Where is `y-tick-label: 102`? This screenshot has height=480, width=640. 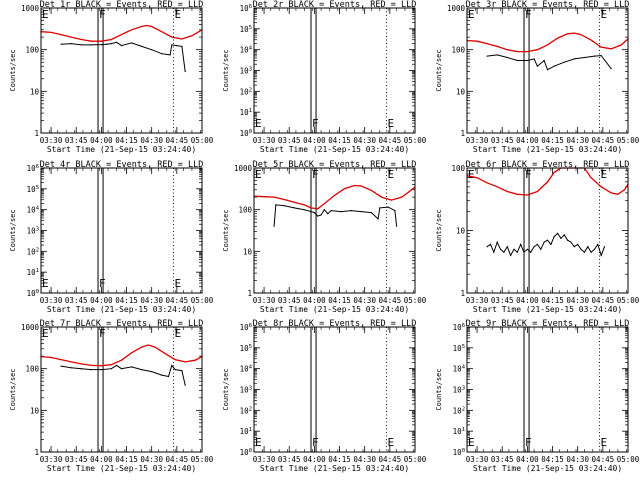
y-tick-label: 102 is located at coordinates (246, 410).